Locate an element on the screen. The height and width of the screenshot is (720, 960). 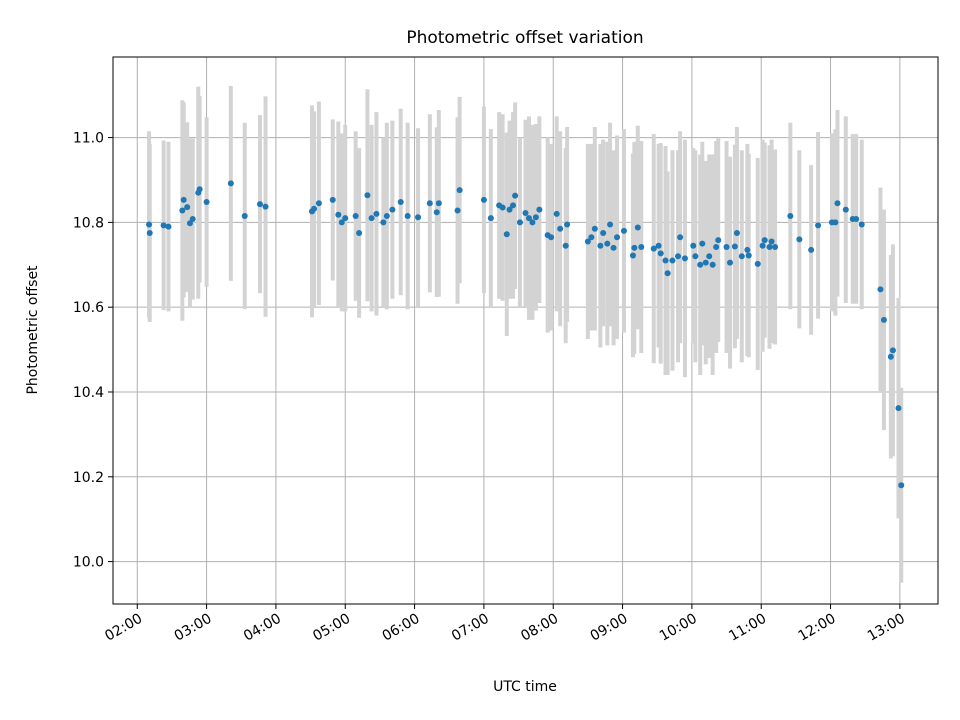
y-tick-label: 10.2 is located at coordinates (88, 478).